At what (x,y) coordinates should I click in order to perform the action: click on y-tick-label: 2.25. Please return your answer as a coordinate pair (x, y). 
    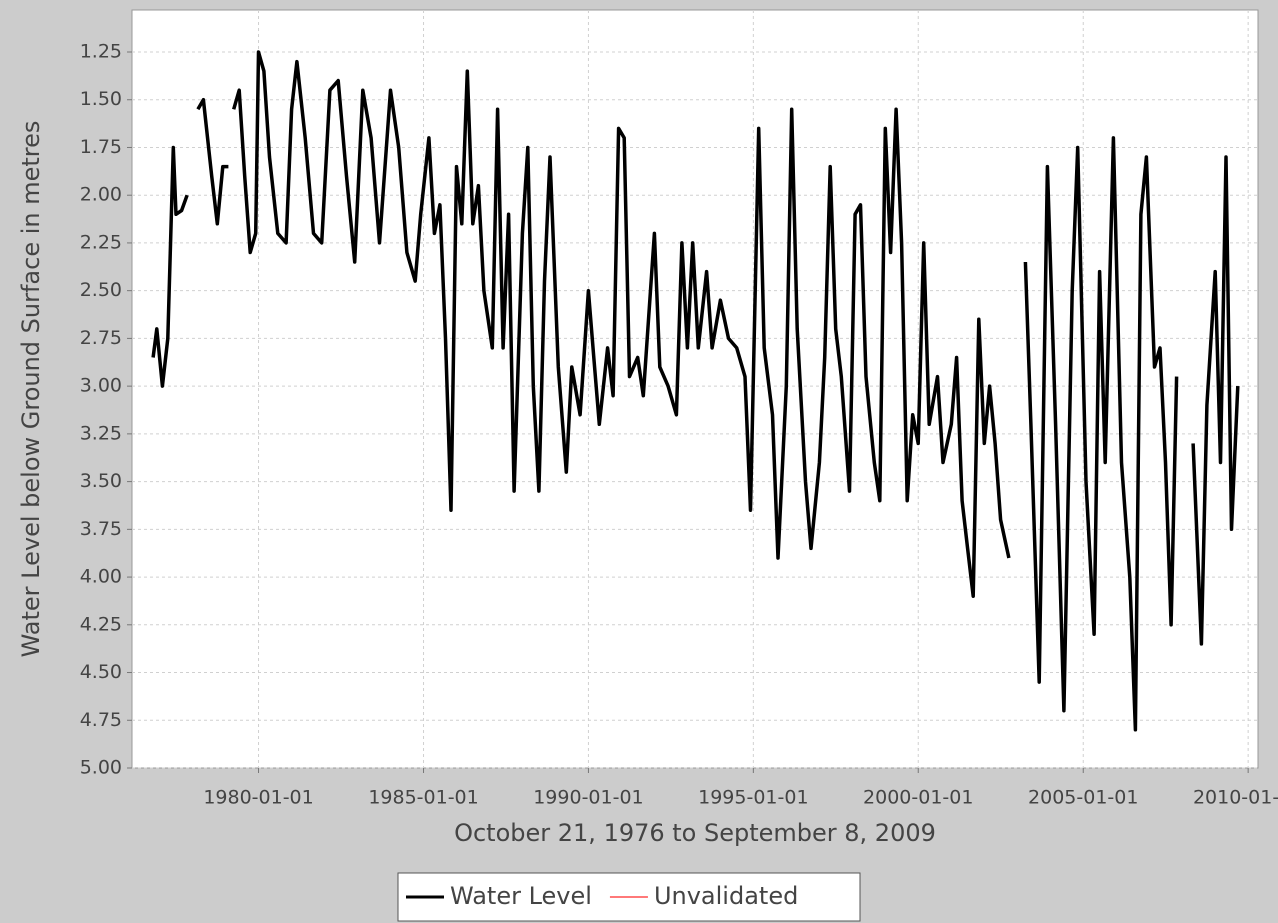
    Looking at the image, I should click on (101, 242).